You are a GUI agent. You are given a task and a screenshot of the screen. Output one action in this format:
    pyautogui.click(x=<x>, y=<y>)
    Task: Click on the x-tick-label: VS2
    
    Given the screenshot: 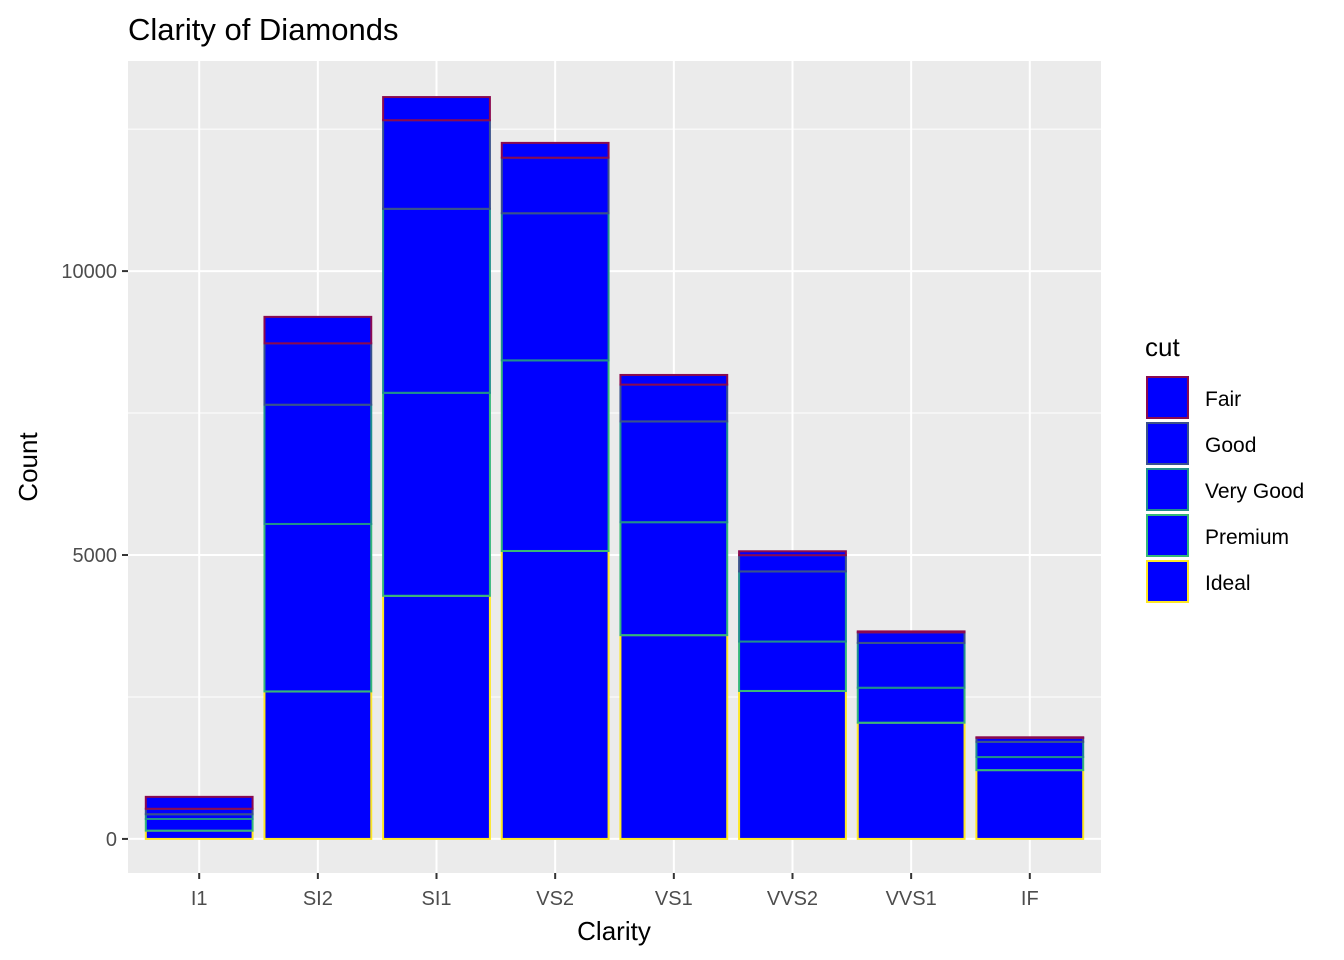 What is the action you would take?
    pyautogui.click(x=555, y=899)
    